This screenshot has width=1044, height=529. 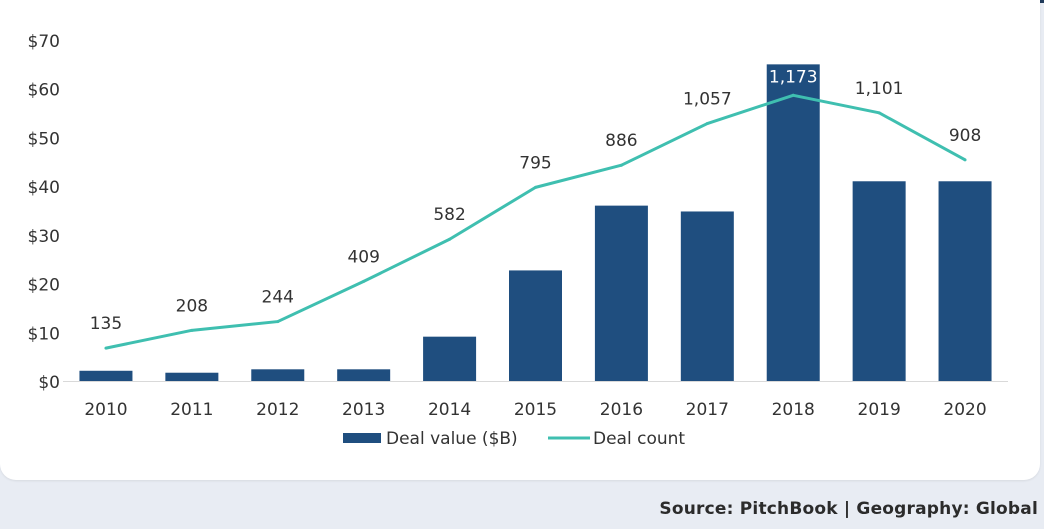 I want to click on bar-2019, so click(x=879, y=281).